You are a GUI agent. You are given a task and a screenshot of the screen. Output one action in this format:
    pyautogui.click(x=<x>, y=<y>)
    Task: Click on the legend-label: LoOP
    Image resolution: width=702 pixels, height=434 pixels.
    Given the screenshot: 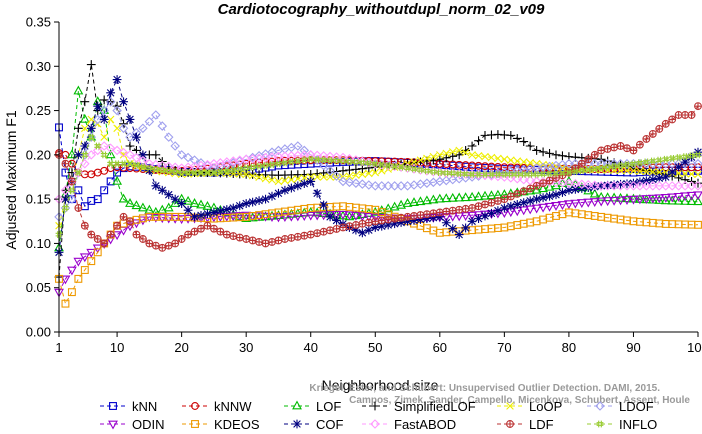 What is the action you would take?
    pyautogui.click(x=545, y=406)
    